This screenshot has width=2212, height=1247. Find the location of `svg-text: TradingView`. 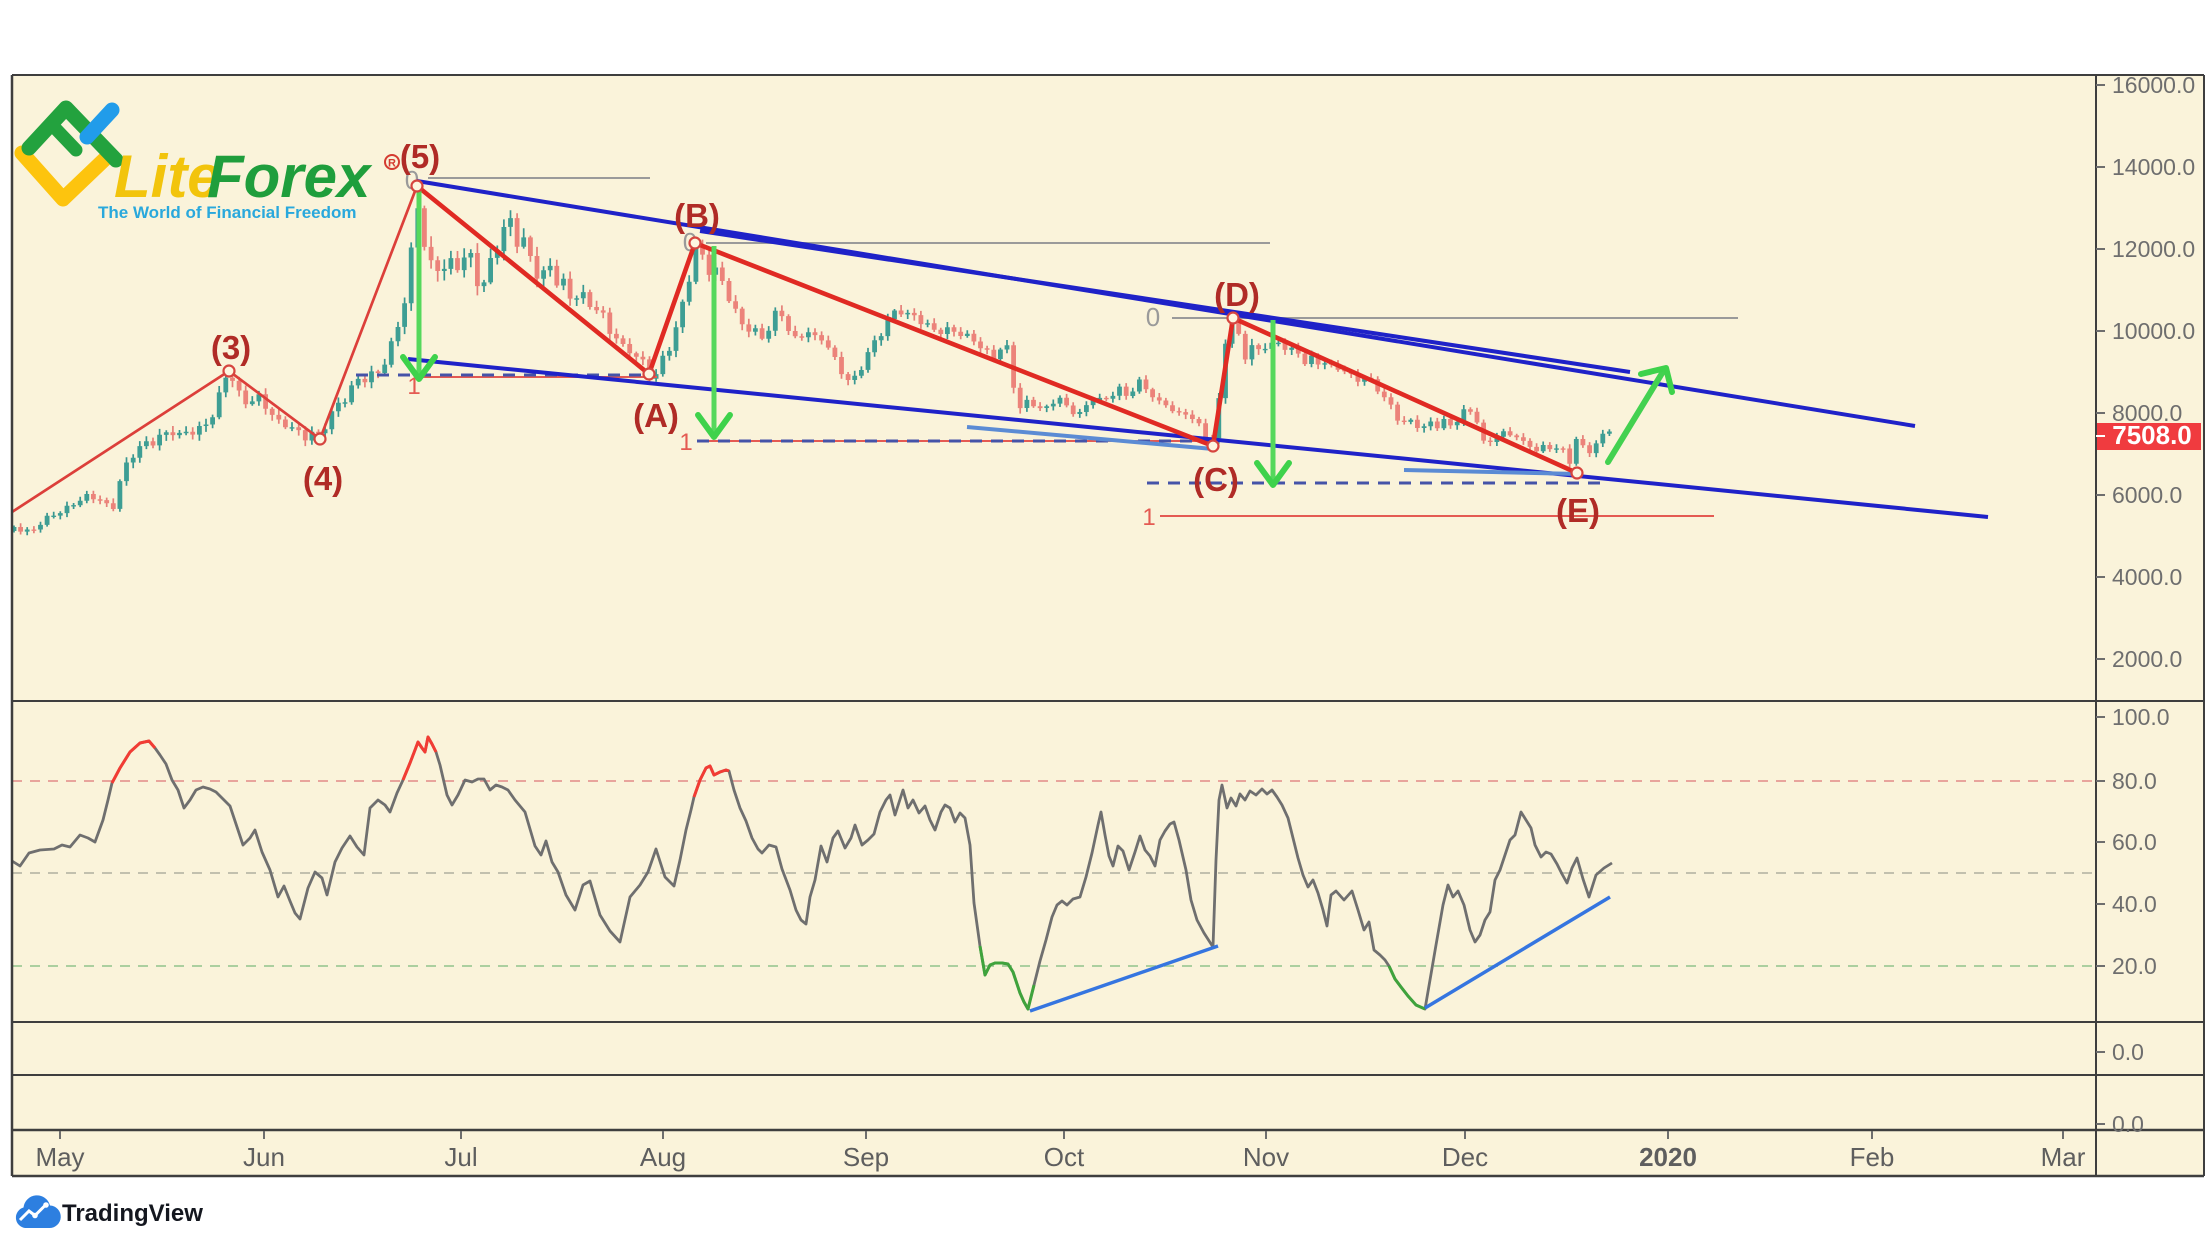

svg-text: TradingView is located at coordinates (132, 1213).